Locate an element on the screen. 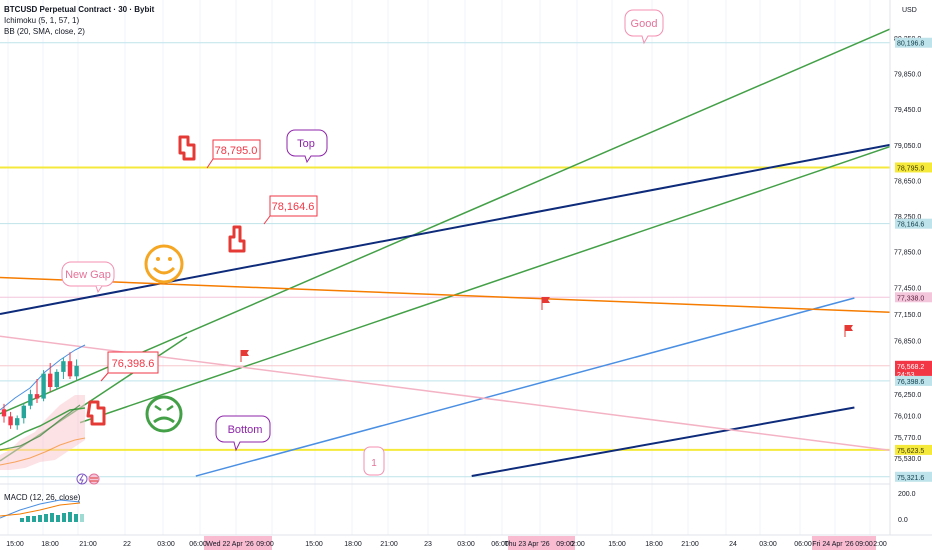  price-badge: 78,164.6 is located at coordinates (913, 223).